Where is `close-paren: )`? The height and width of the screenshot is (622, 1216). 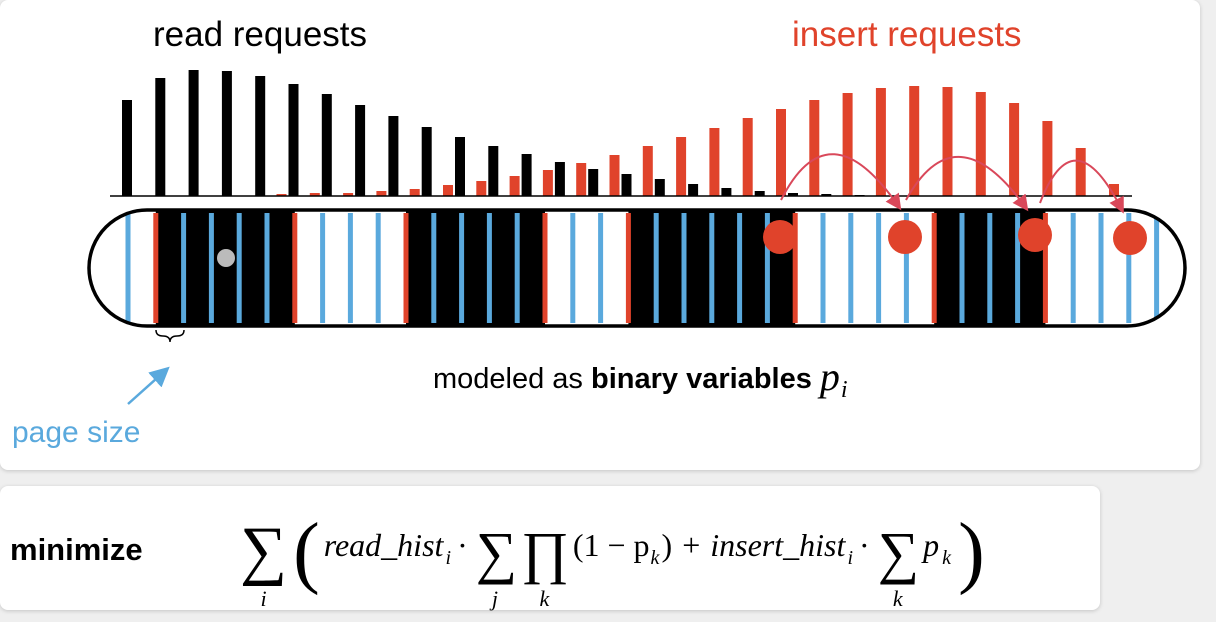 close-paren: ) is located at coordinates (971, 552).